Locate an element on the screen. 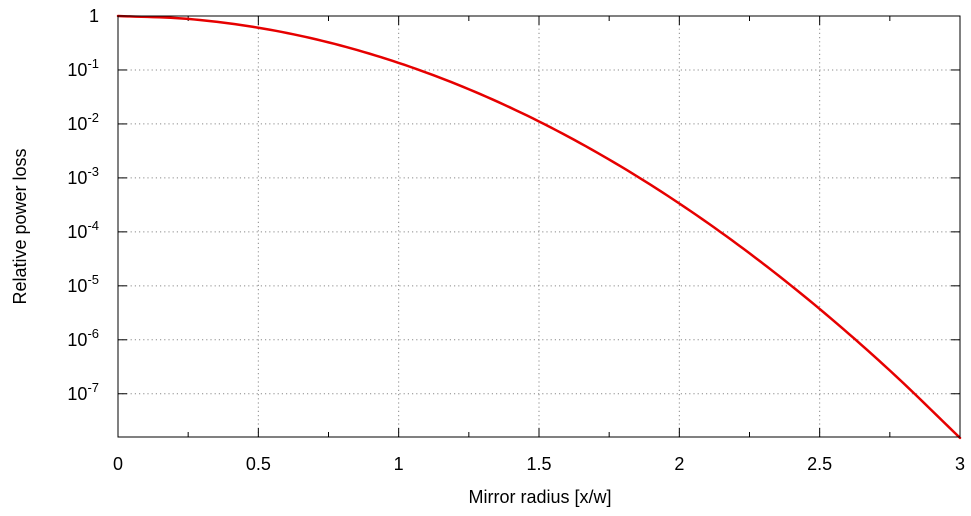 Image resolution: width=971 pixels, height=516 pixels. y-tick-label: 10⁻⁴ is located at coordinates (83, 230).